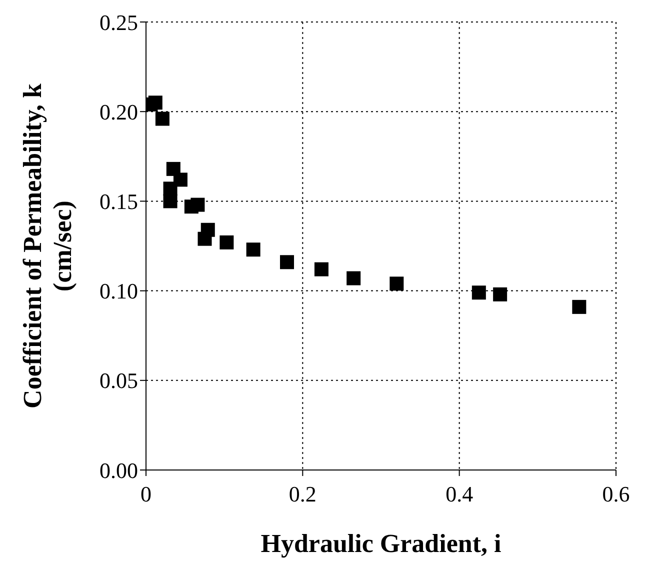  Describe the element at coordinates (616, 494) in the screenshot. I see `x-tick-label: 0.6` at that location.